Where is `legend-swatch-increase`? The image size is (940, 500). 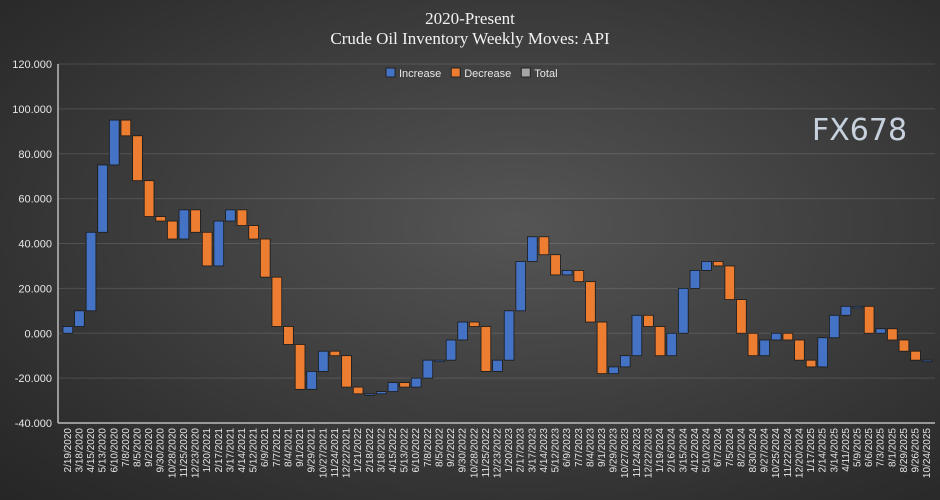 legend-swatch-increase is located at coordinates (390, 72).